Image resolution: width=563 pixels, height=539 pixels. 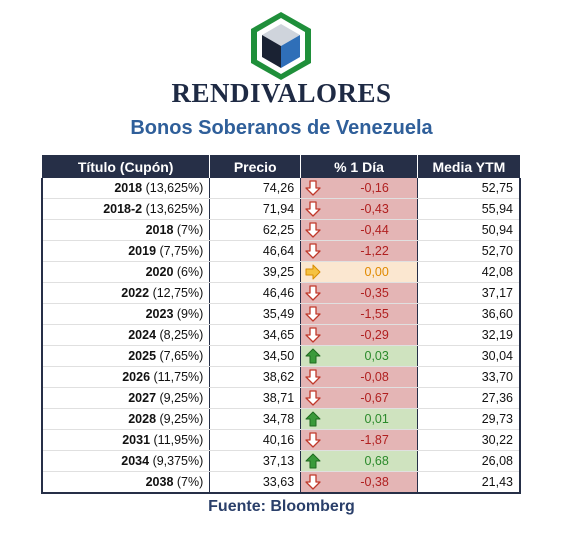 I want to click on table-row: 2024 (8,25%) 34,65 -0,29 32,19, so click(x=281, y=335).